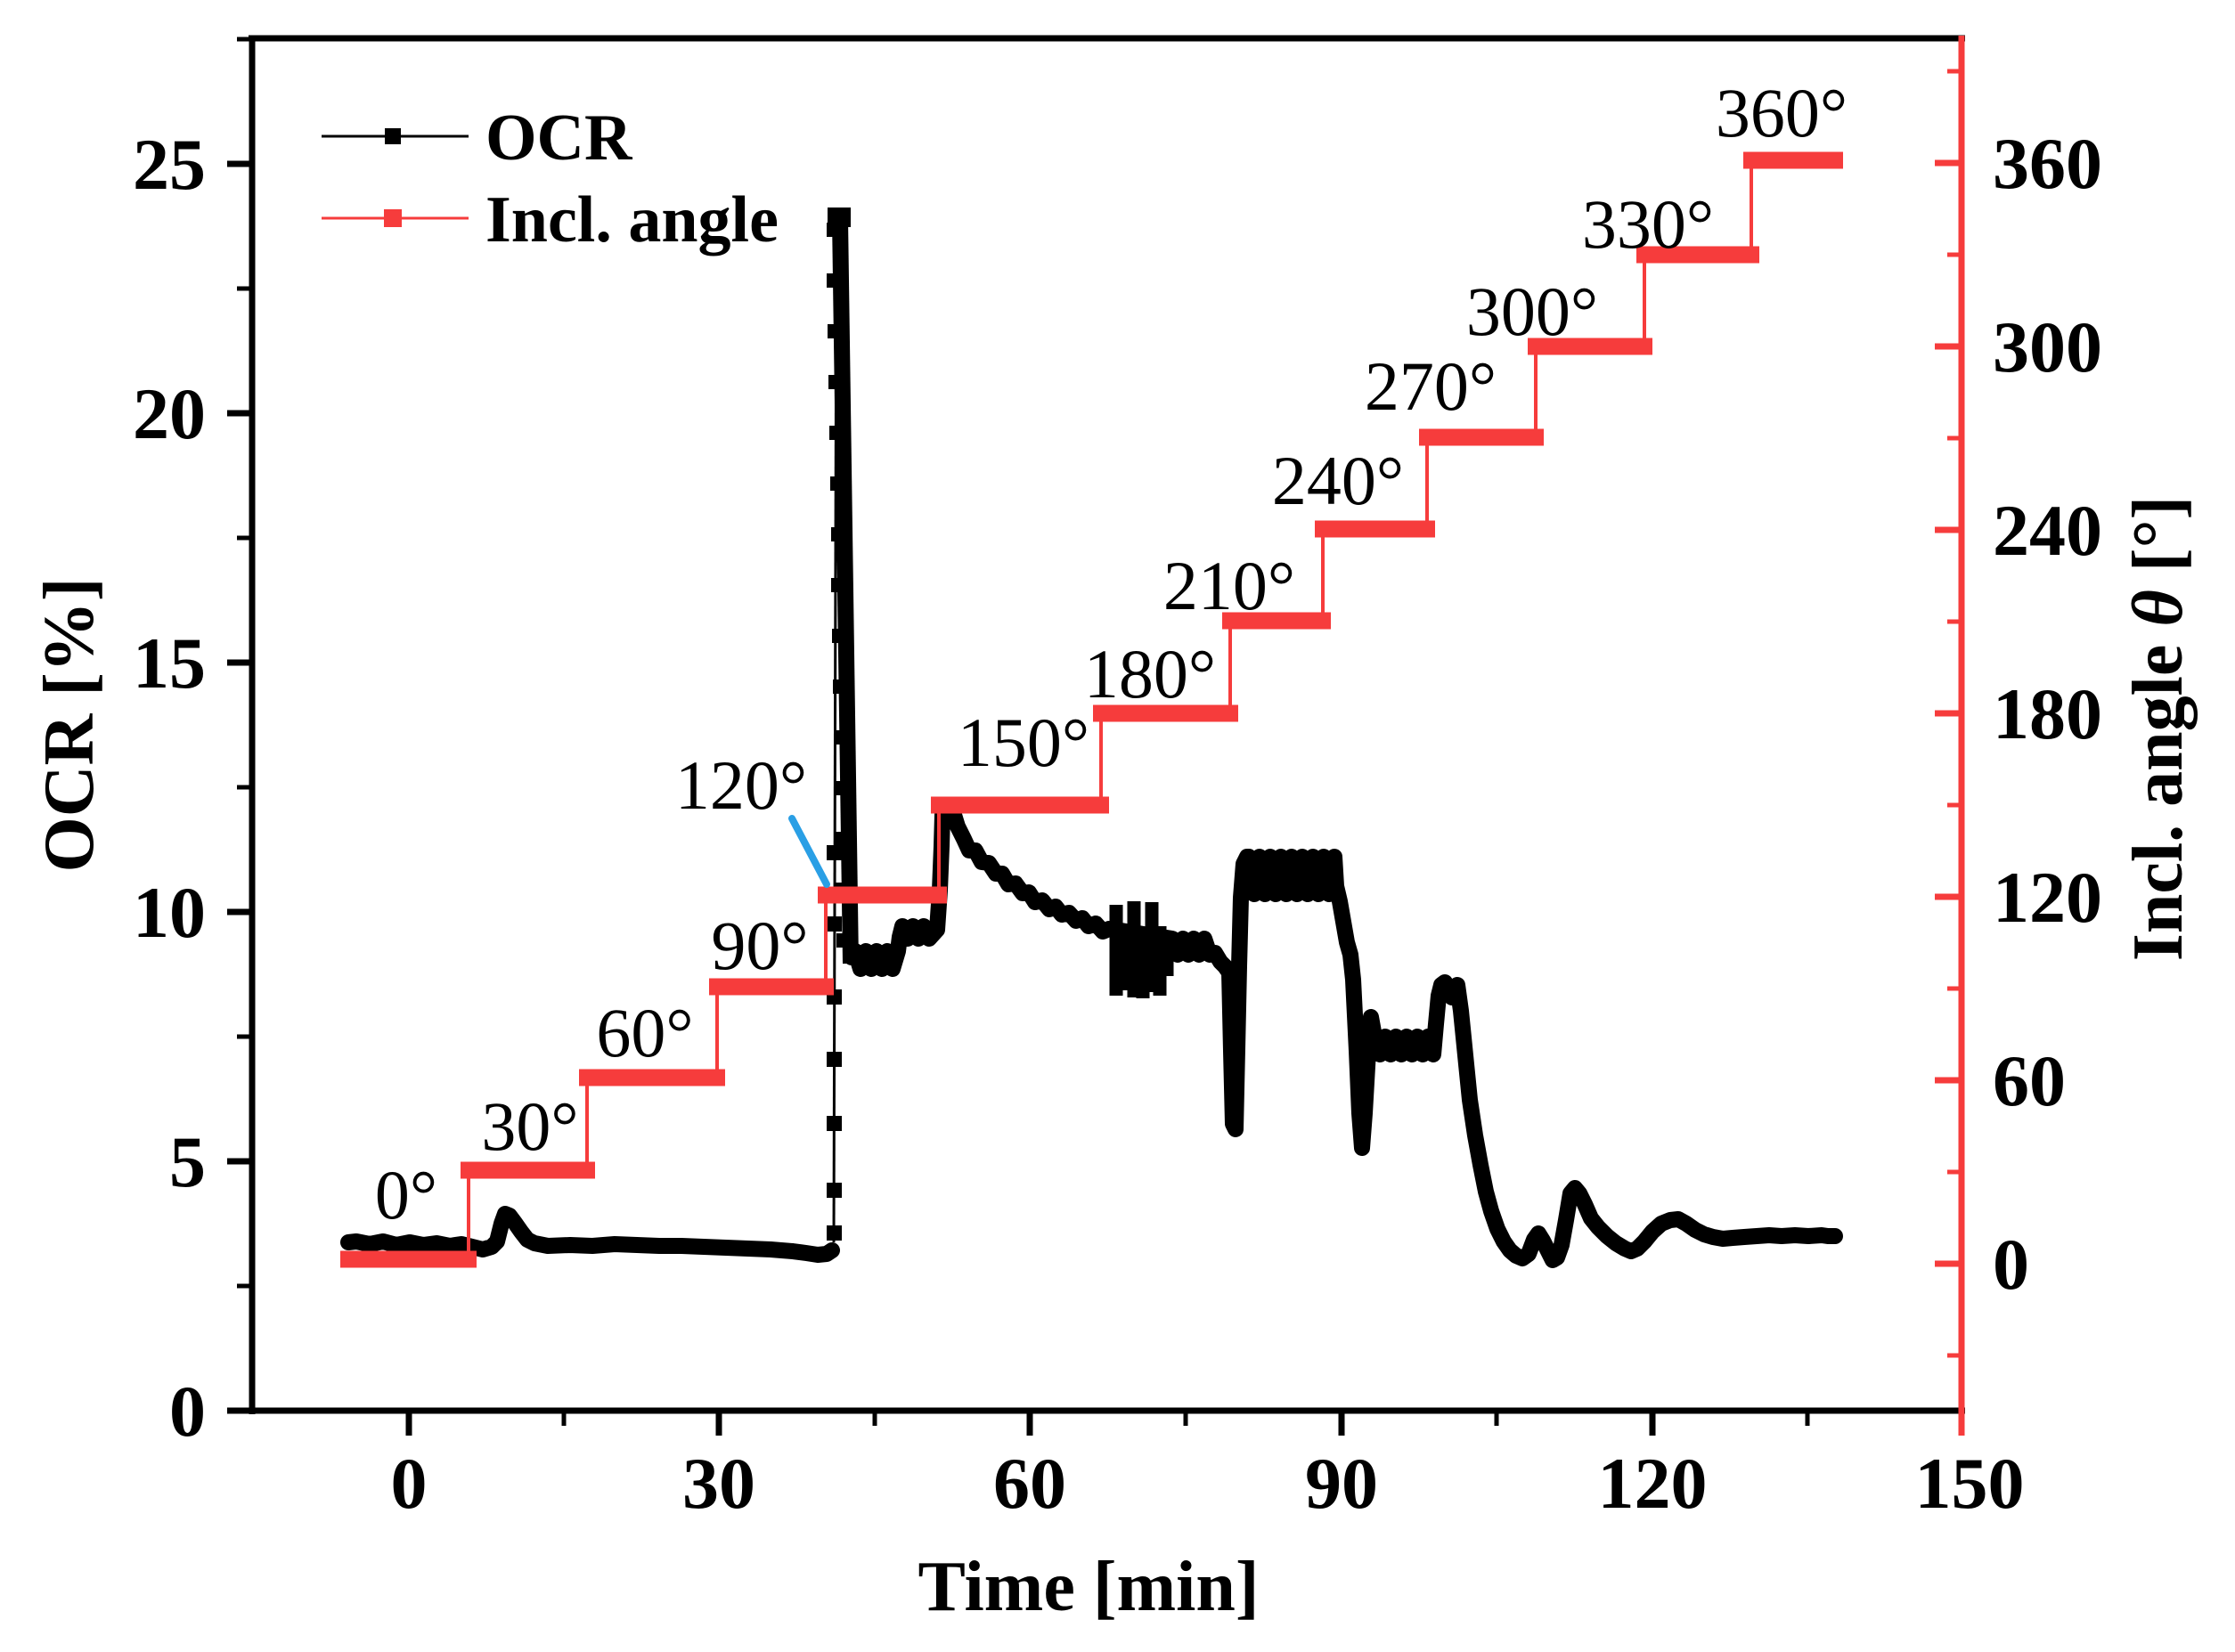 The width and height of the screenshot is (2235, 1652). What do you see at coordinates (1150, 673) in the screenshot?
I see `svg-text: 180°` at bounding box center [1150, 673].